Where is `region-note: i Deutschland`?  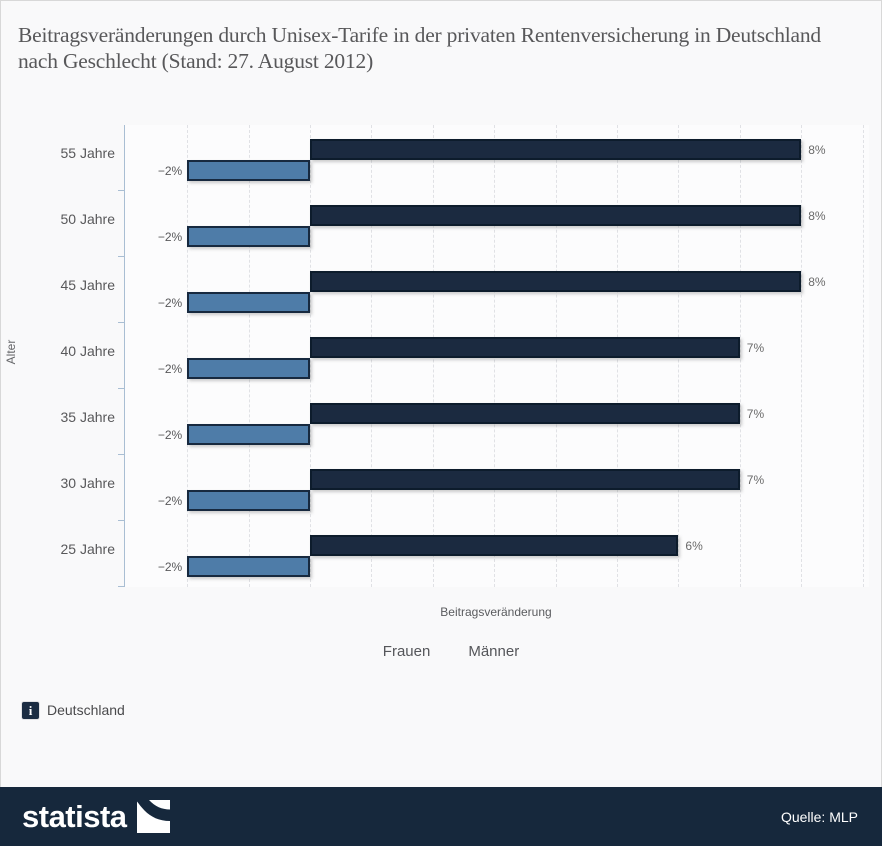 region-note: i Deutschland is located at coordinates (73, 710).